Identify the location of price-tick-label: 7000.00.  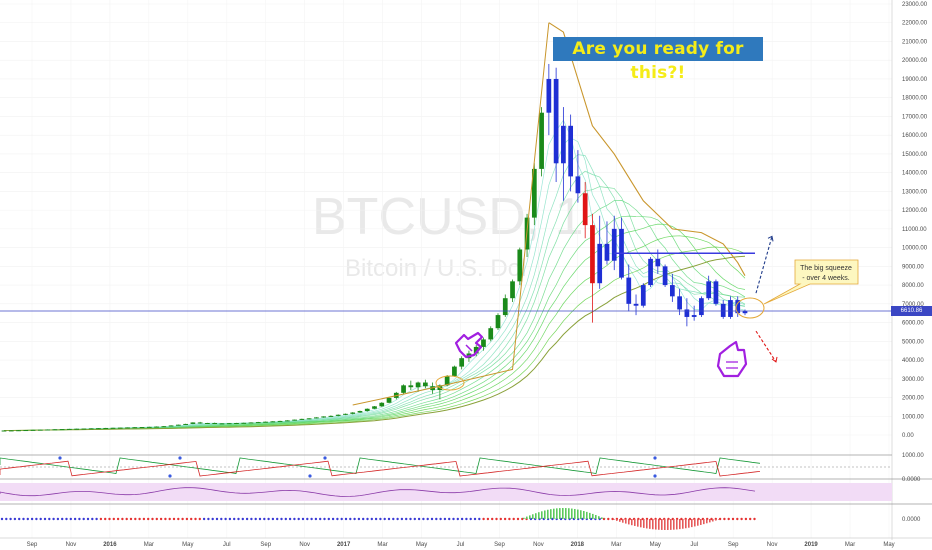
(913, 305).